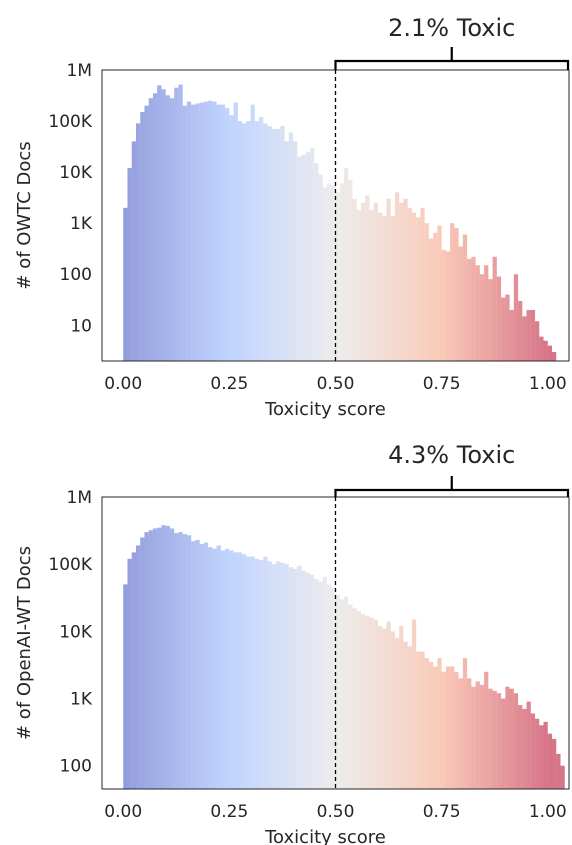 The height and width of the screenshot is (845, 572). I want to click on panel1-xtick-label-1: 0.25, so click(229, 384).